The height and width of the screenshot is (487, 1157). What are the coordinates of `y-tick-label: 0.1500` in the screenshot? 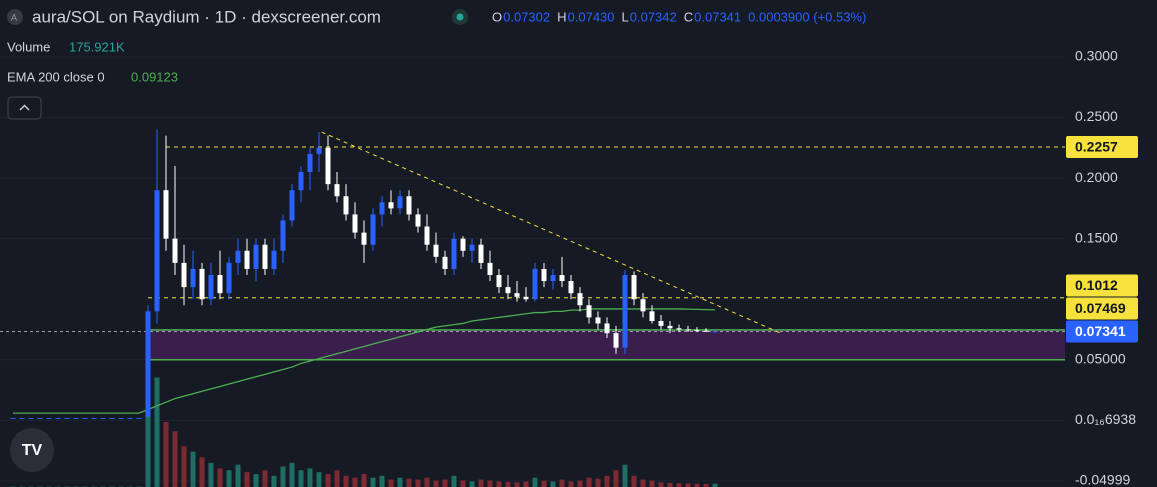 It's located at (1096, 237).